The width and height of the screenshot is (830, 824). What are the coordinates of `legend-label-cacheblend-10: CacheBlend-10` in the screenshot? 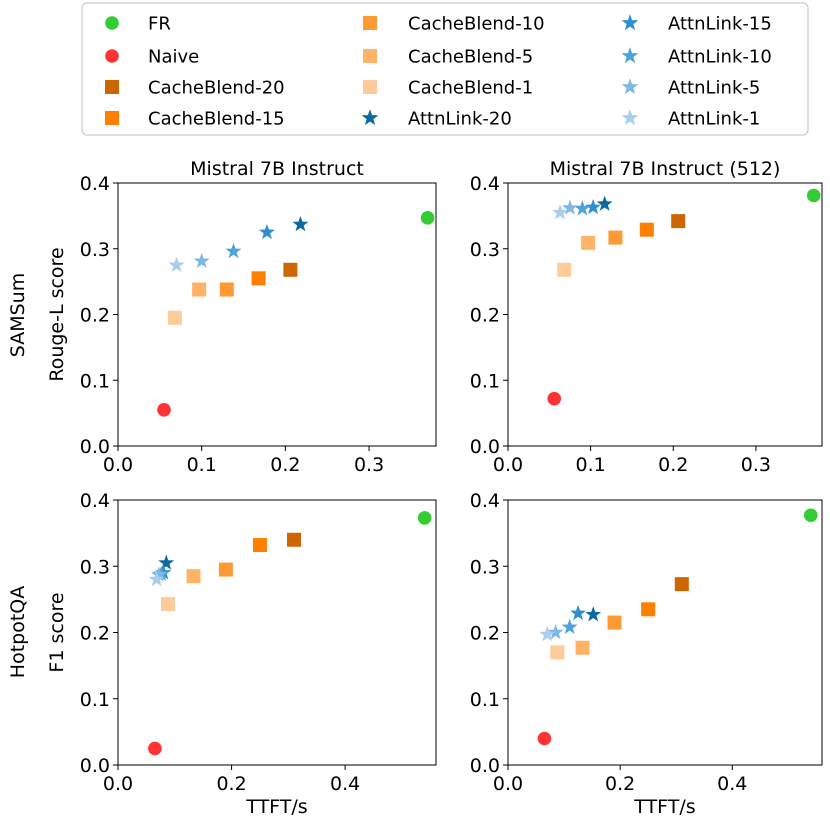 It's located at (476, 24).